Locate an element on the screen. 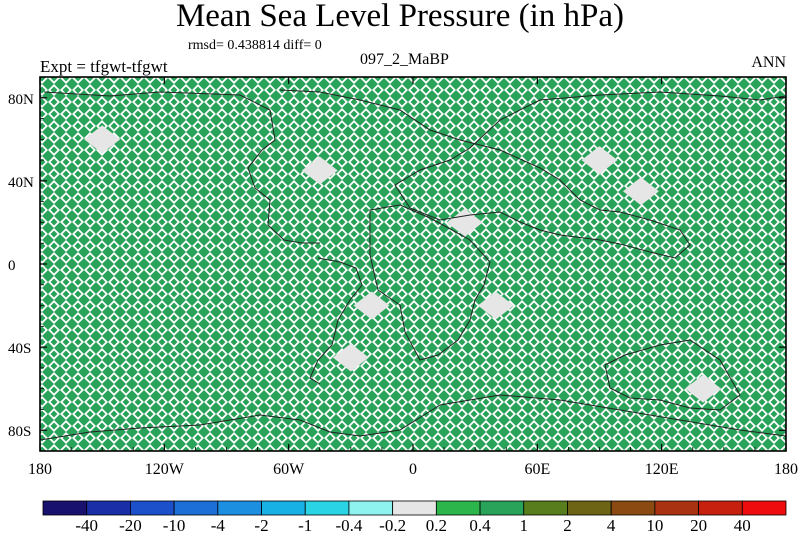 The height and width of the screenshot is (535, 800). x-tick-label: 60W is located at coordinates (289, 469).